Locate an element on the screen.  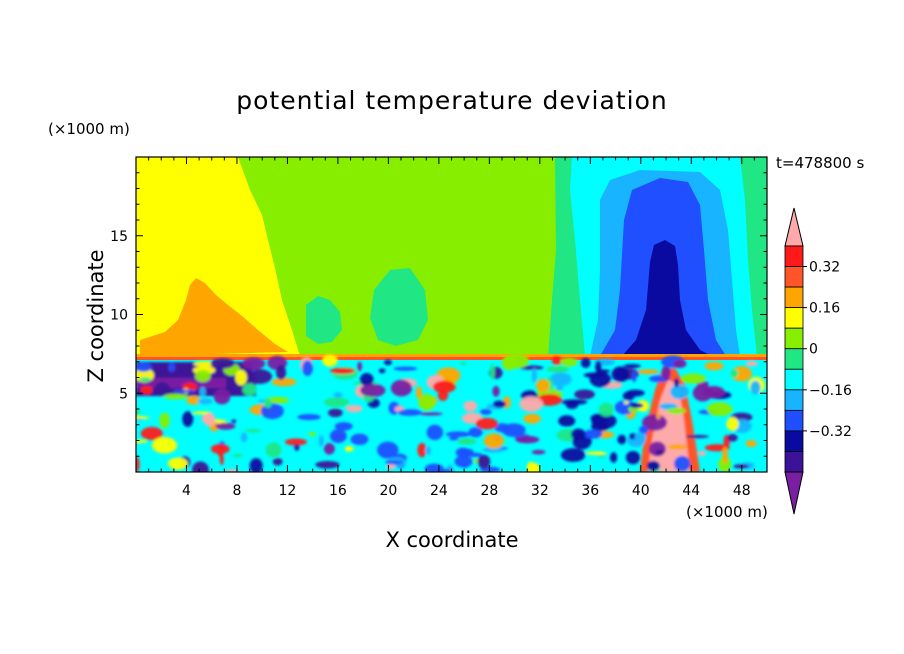
x-tick-label: 48 is located at coordinates (742, 491).